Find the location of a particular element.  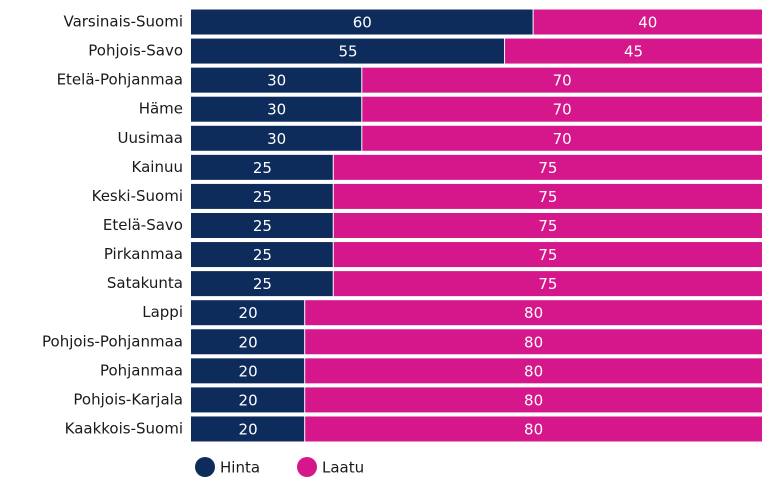

value-label: 55 is located at coordinates (347, 52).